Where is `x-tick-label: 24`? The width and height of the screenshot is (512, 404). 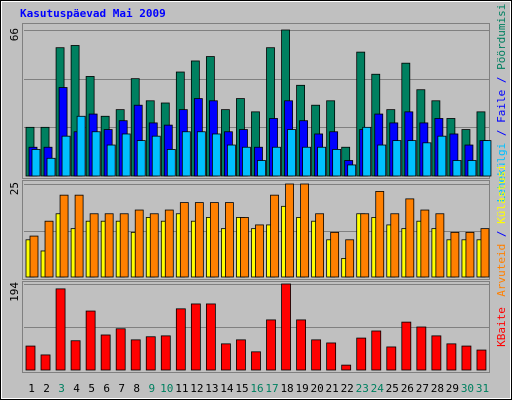 x-tick-label: 24 is located at coordinates (378, 388).